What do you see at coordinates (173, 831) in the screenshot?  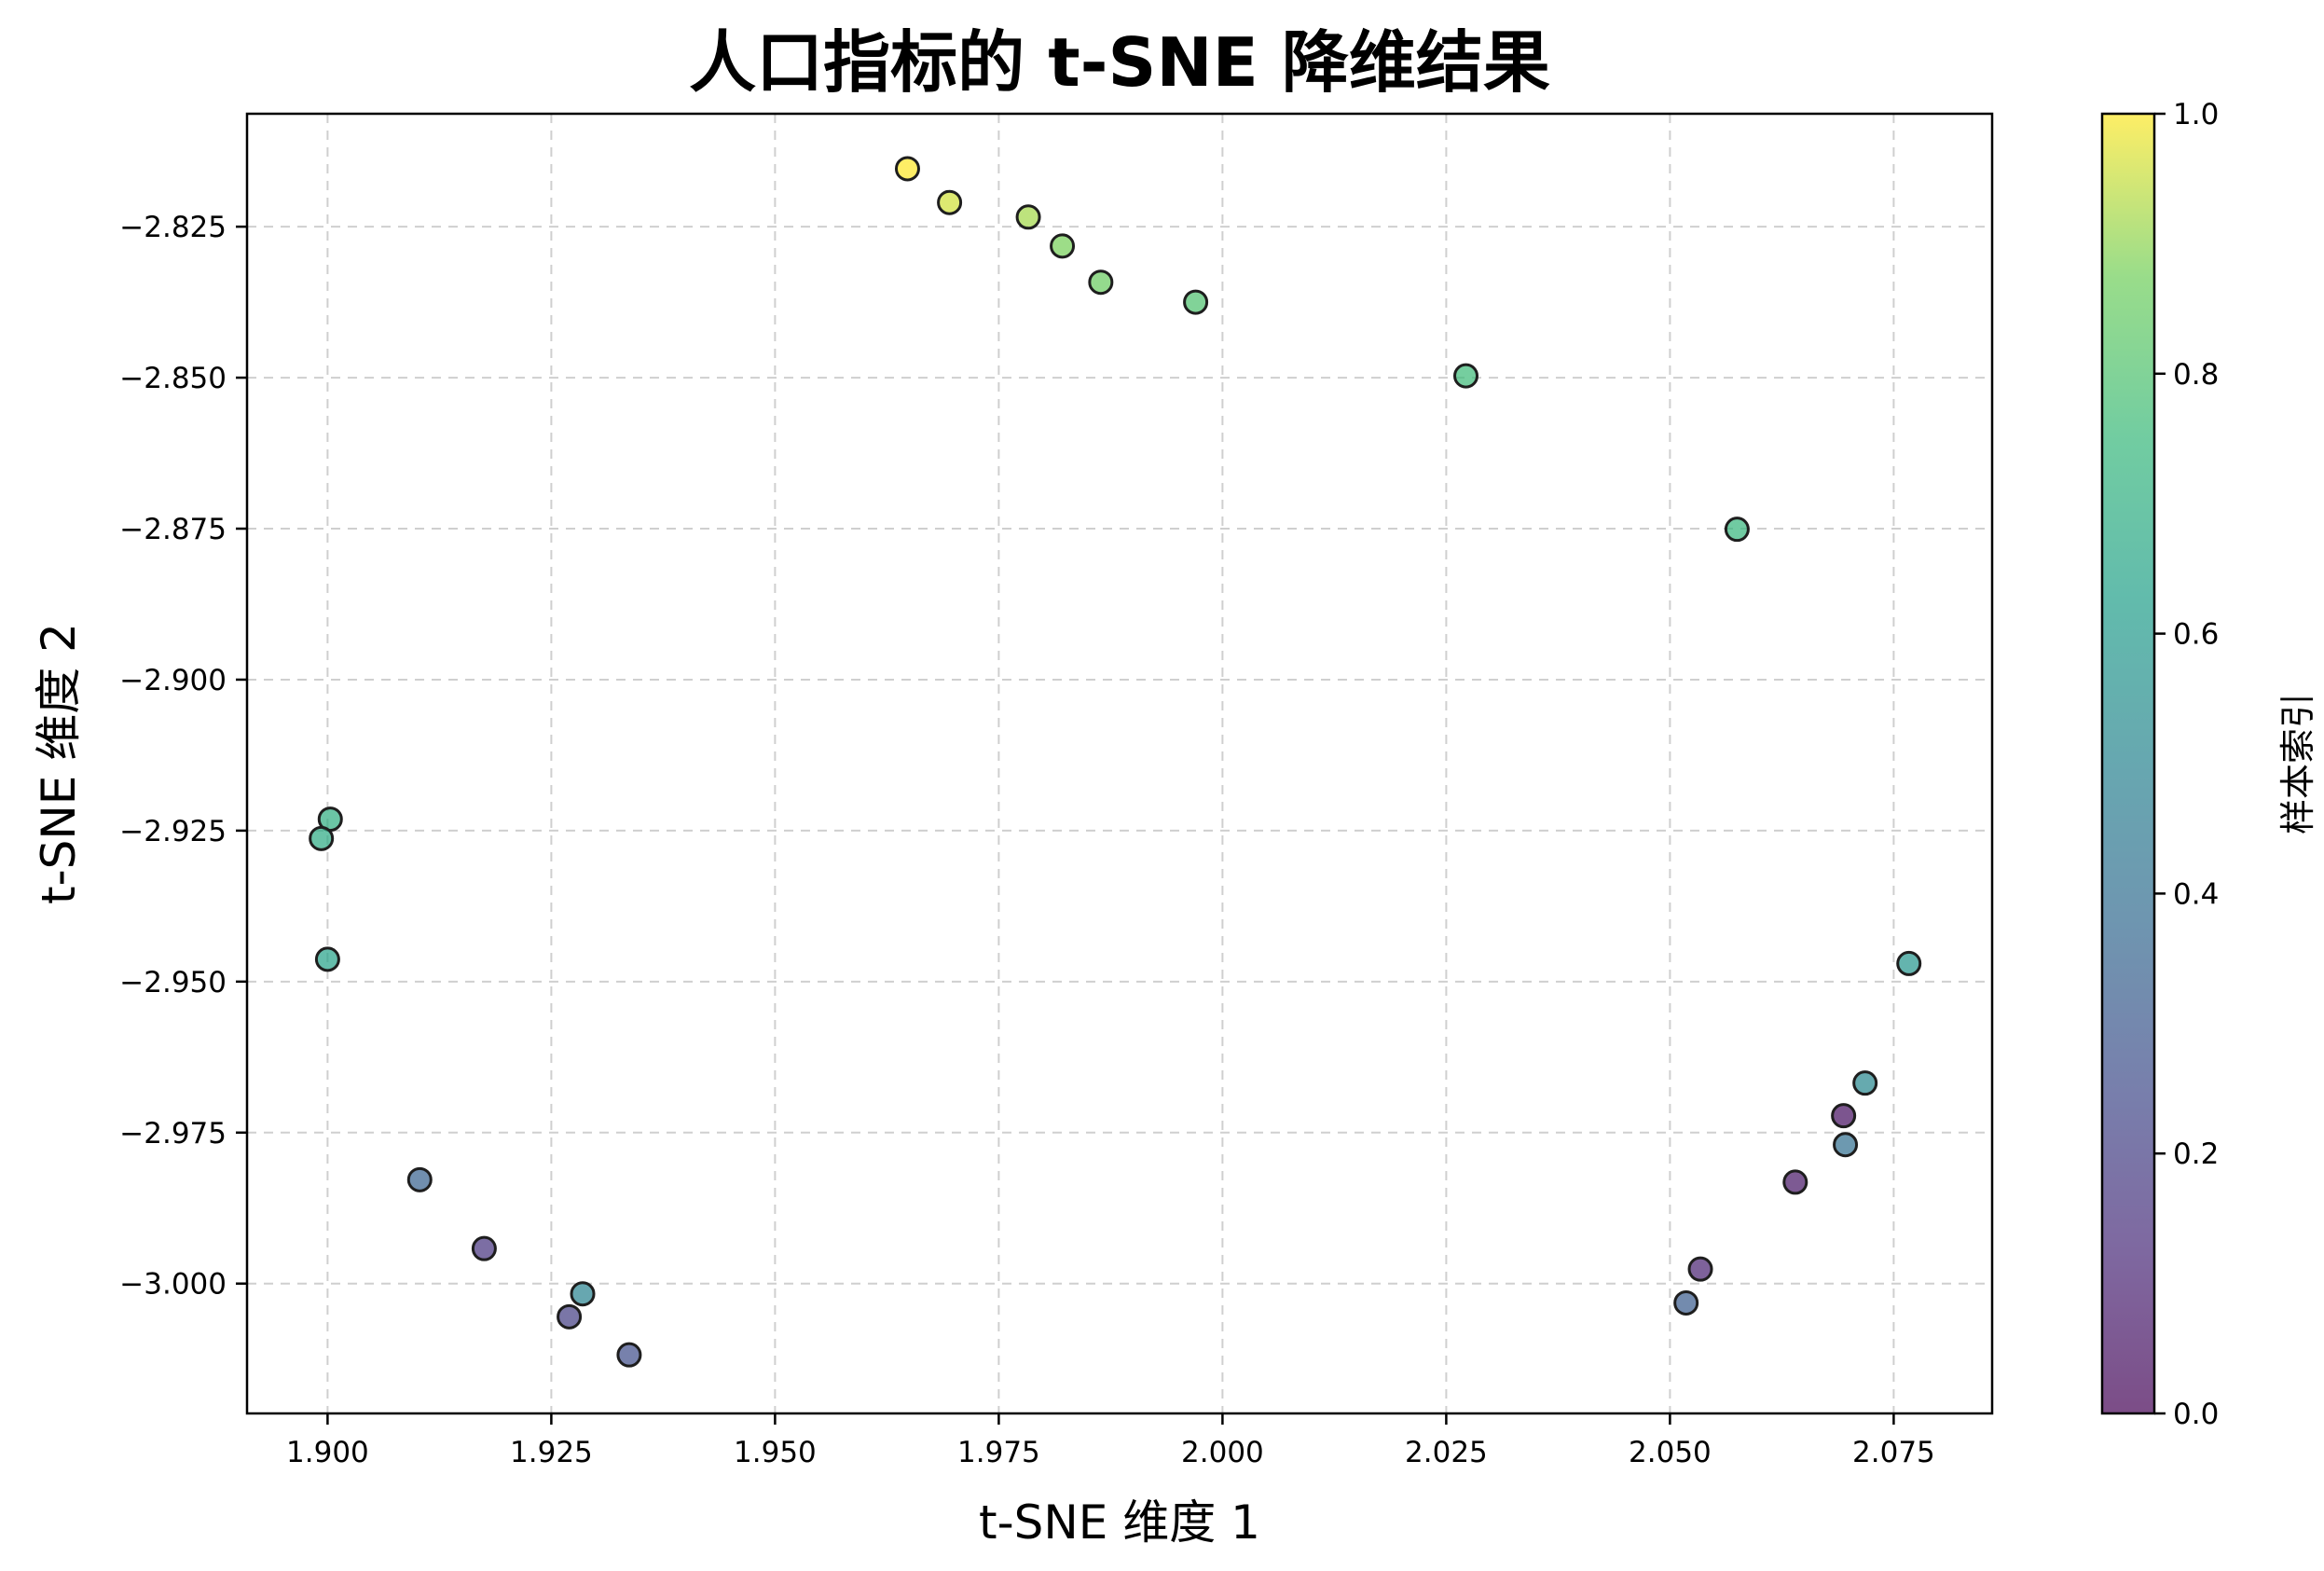 I see `y-tick-label: −2.925` at bounding box center [173, 831].